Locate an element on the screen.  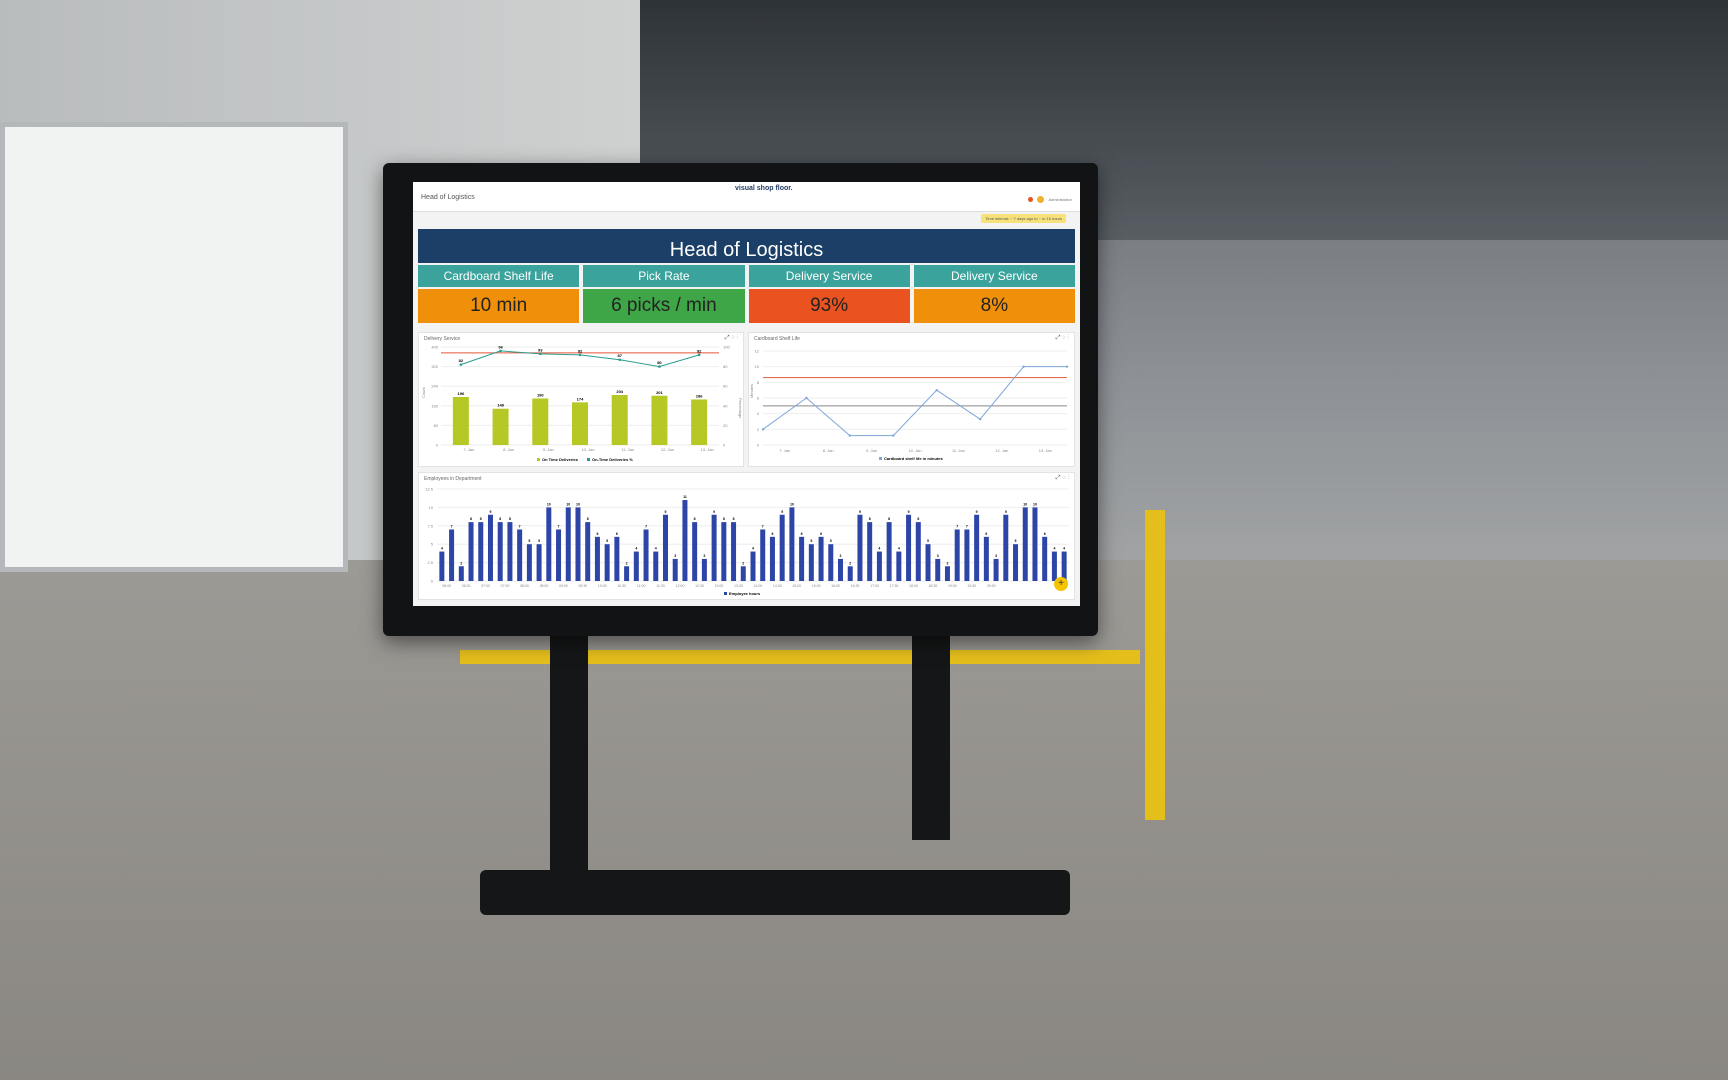
panel-title: Employees in Department is located at coordinates (453, 479).